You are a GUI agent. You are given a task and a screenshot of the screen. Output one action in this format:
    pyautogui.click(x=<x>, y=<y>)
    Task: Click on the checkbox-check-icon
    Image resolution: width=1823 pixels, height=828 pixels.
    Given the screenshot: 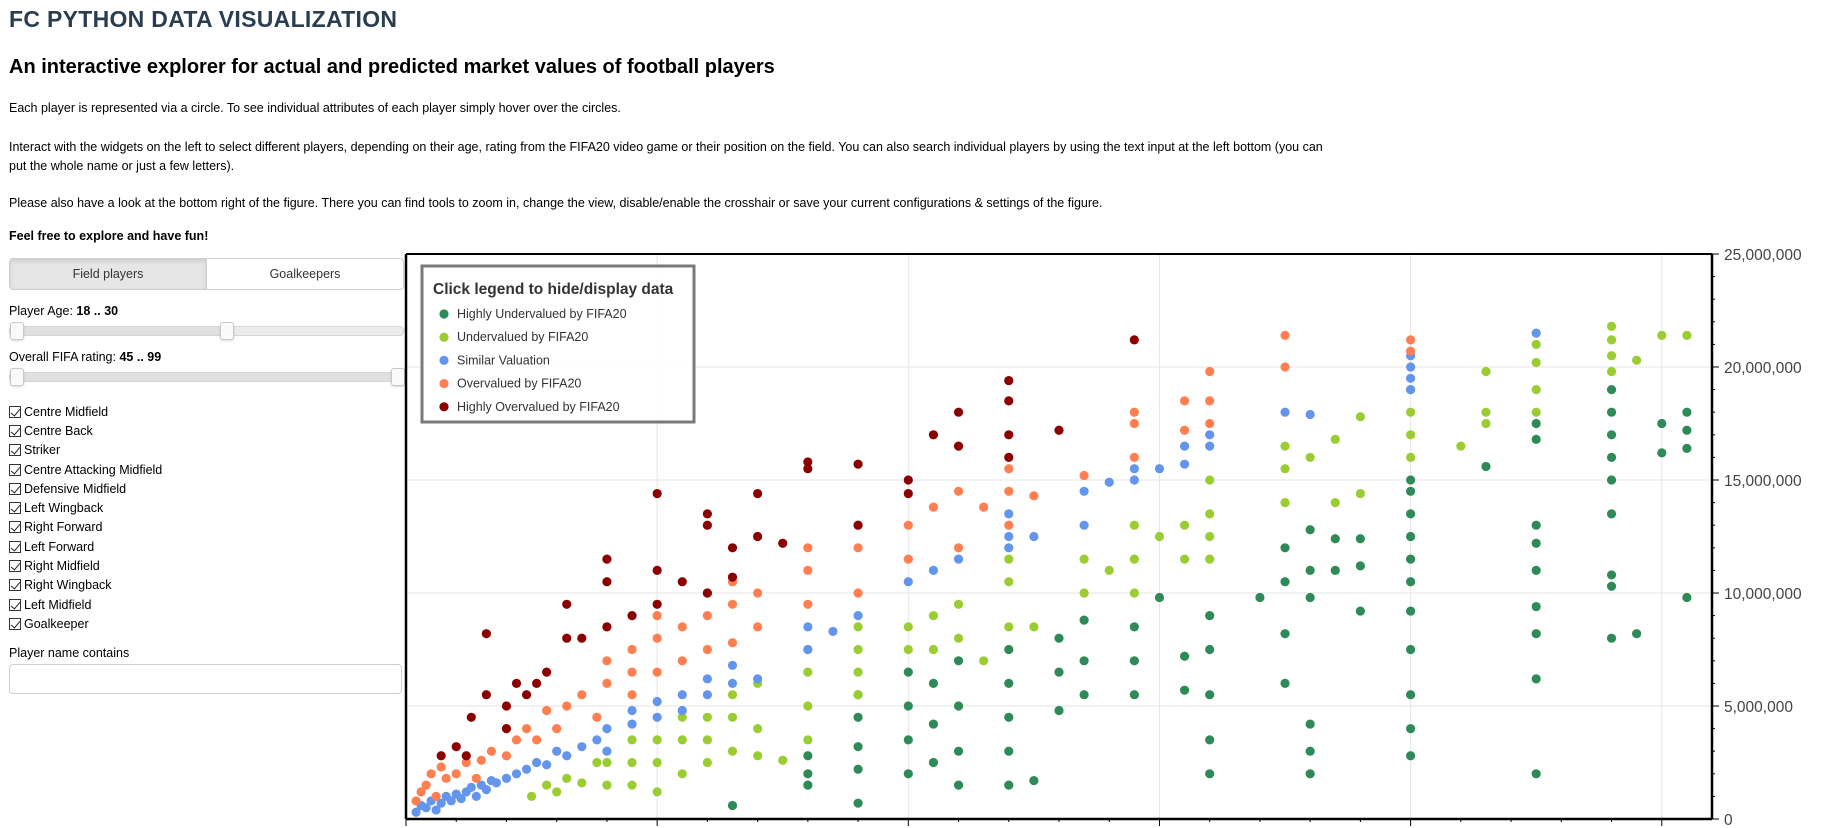 What is the action you would take?
    pyautogui.click(x=15, y=488)
    